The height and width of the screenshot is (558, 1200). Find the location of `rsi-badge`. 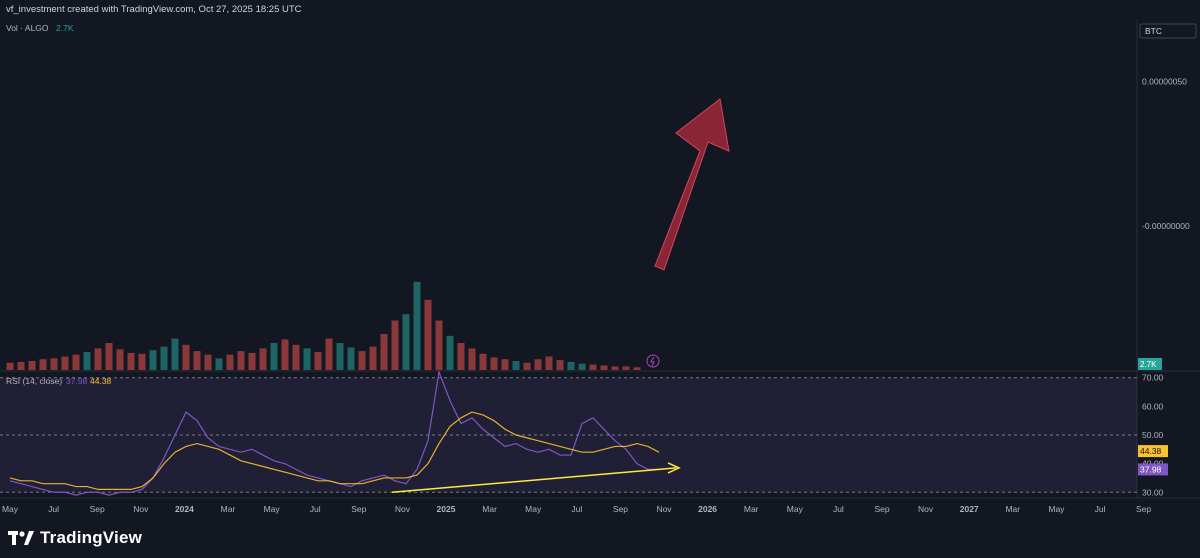

rsi-badge is located at coordinates (1153, 469).